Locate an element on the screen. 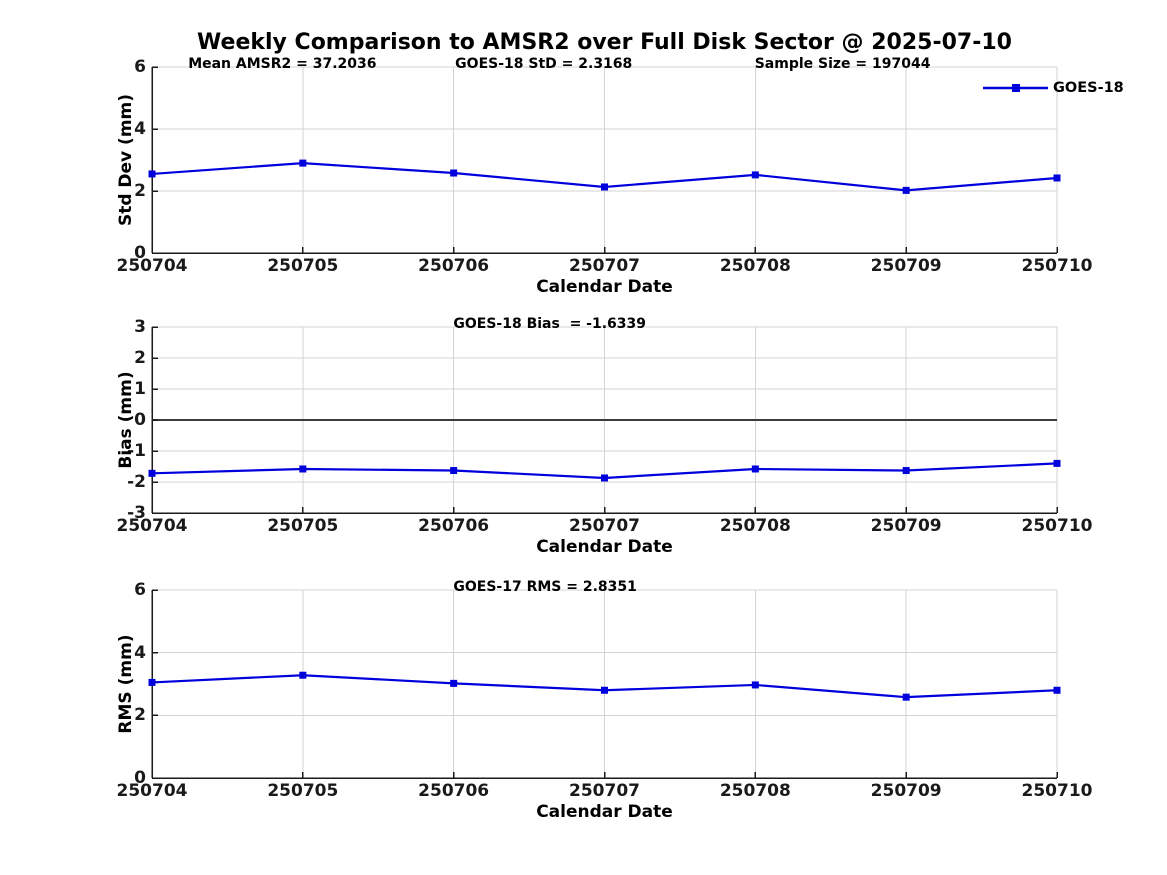 The height and width of the screenshot is (875, 1167). axis-annotation: GOES-18 StD = 2.3168 is located at coordinates (544, 64).